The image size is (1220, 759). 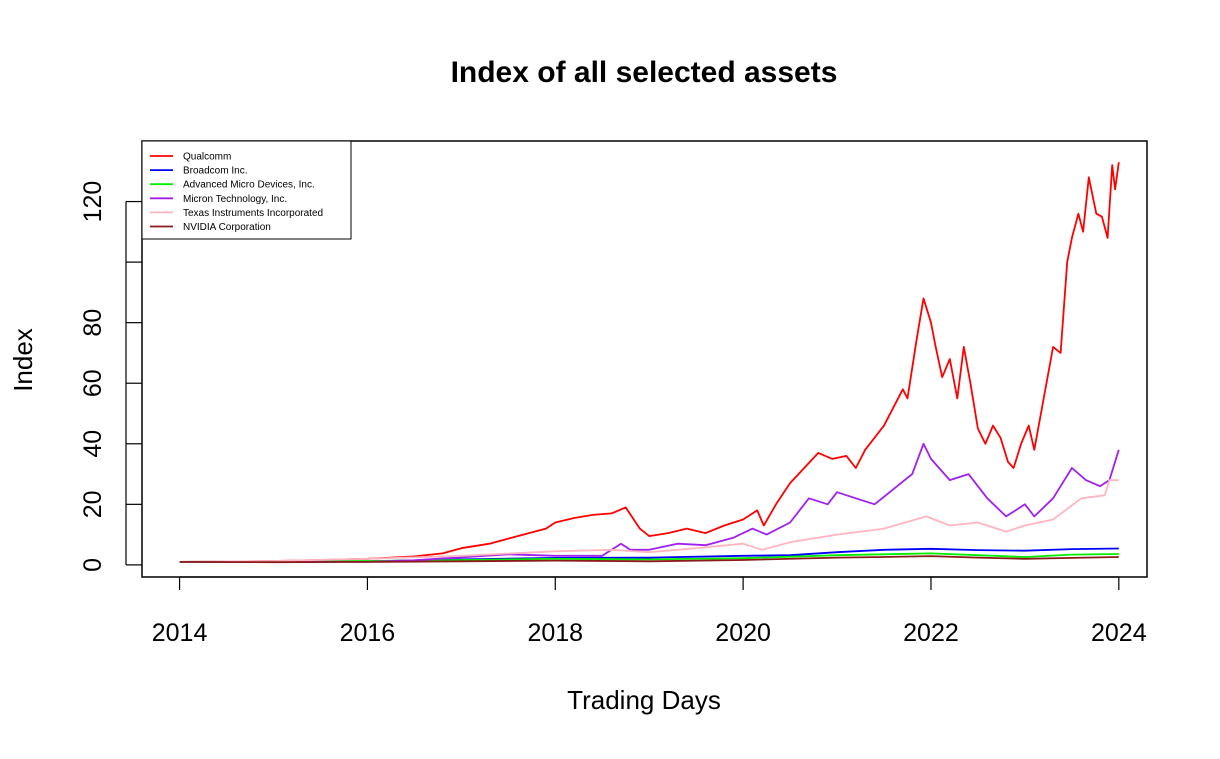 What do you see at coordinates (93, 565) in the screenshot?
I see `y-tick-label: 0` at bounding box center [93, 565].